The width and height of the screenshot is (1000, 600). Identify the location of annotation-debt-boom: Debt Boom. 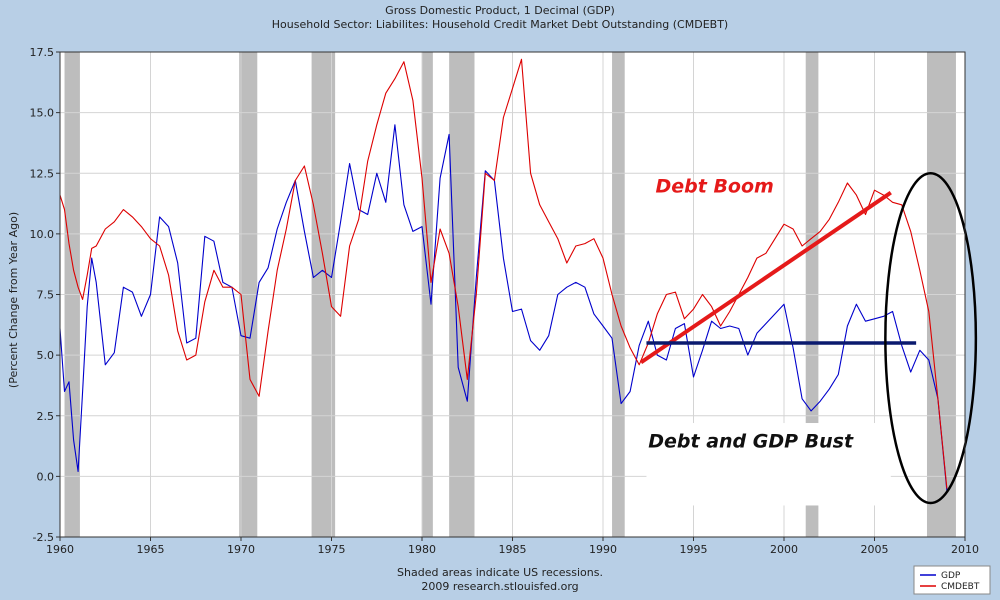
(714, 187).